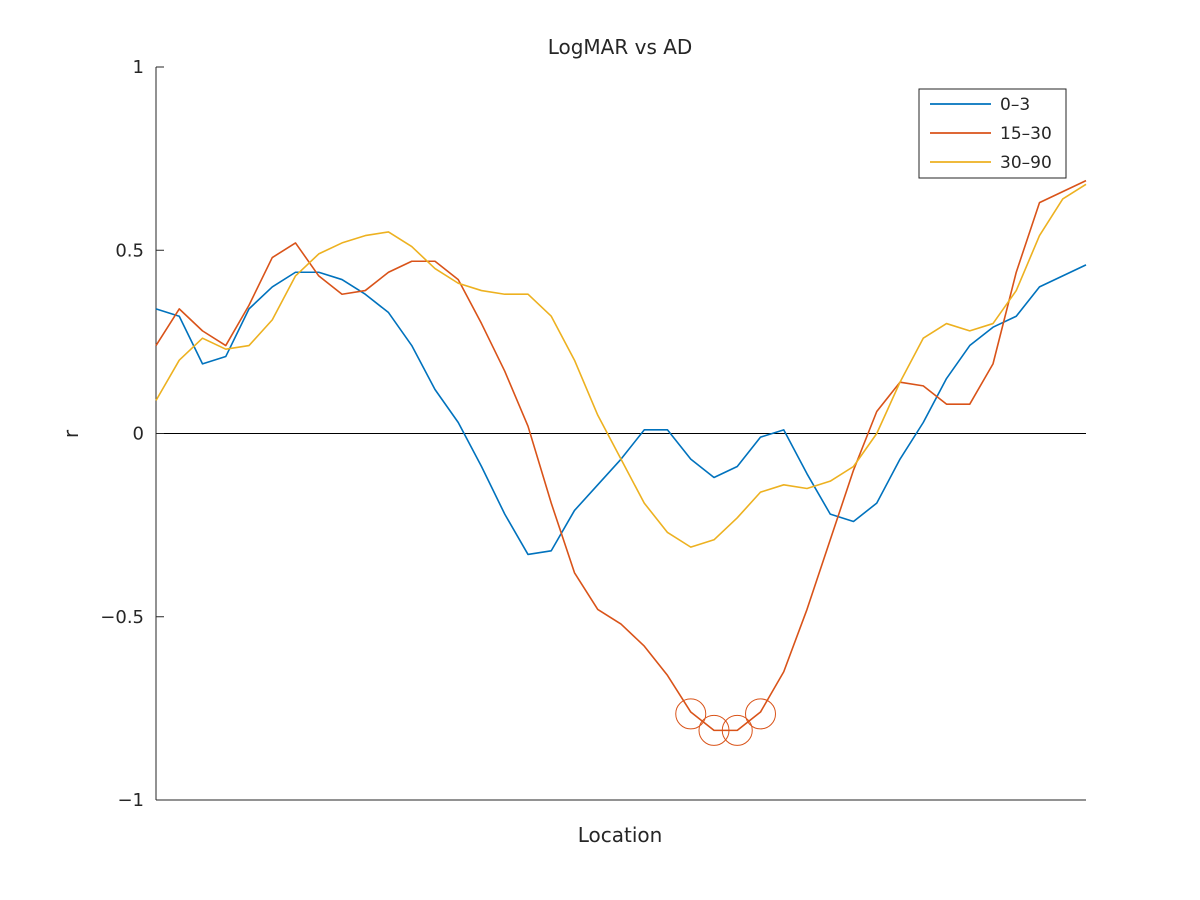 The height and width of the screenshot is (900, 1200). I want to click on legend: 0–3 15–30 30–90, so click(992, 133).